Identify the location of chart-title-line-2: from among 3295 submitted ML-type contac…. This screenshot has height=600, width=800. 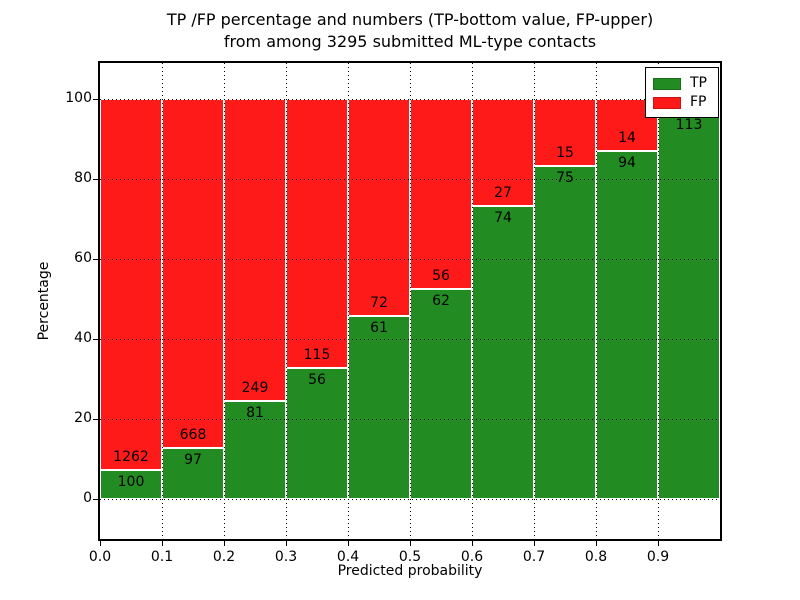
(410, 41).